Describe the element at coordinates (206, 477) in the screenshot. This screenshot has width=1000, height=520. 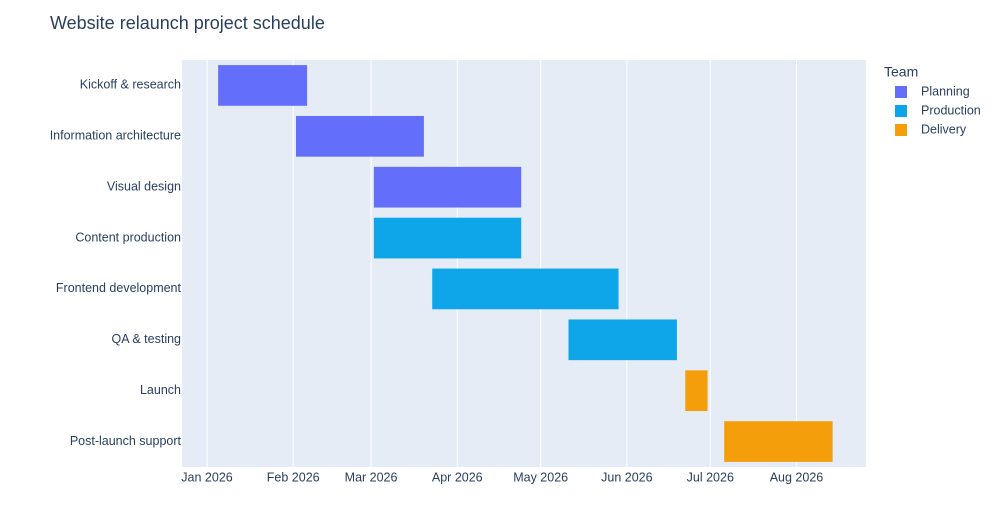
I see `x-tick-label: Jan 2026` at that location.